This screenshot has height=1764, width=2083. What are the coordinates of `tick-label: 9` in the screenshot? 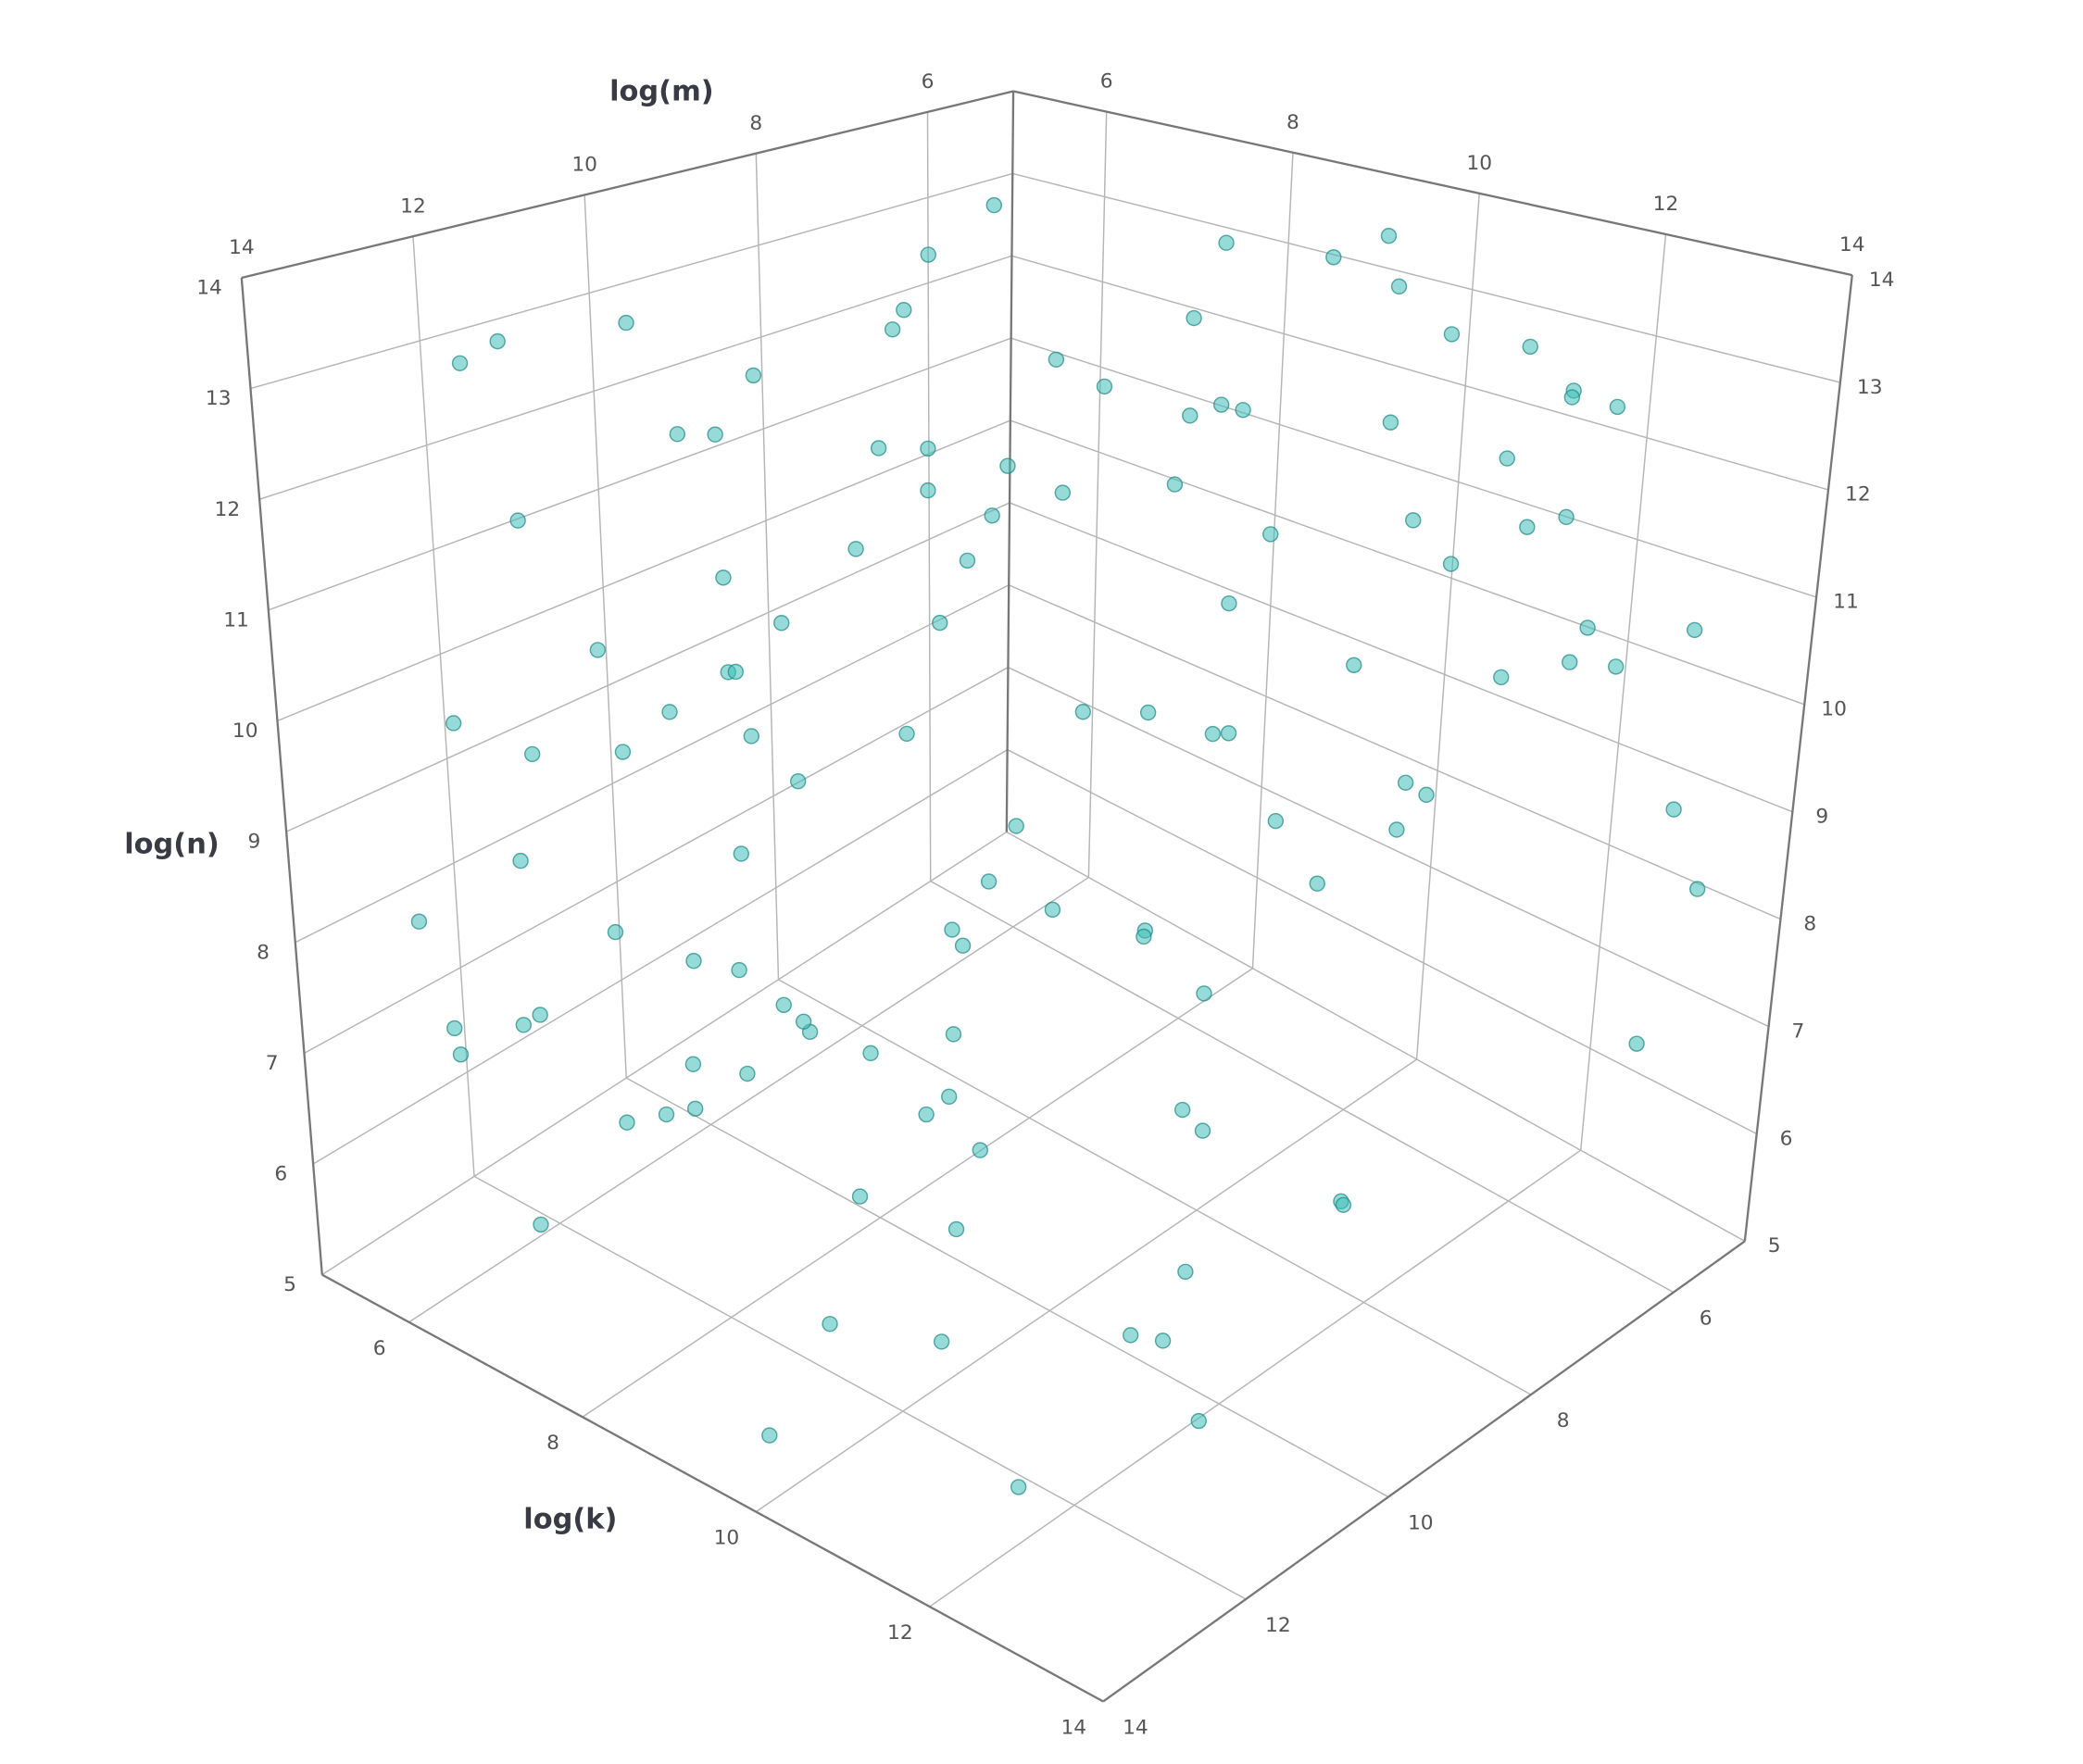 It's located at (253, 843).